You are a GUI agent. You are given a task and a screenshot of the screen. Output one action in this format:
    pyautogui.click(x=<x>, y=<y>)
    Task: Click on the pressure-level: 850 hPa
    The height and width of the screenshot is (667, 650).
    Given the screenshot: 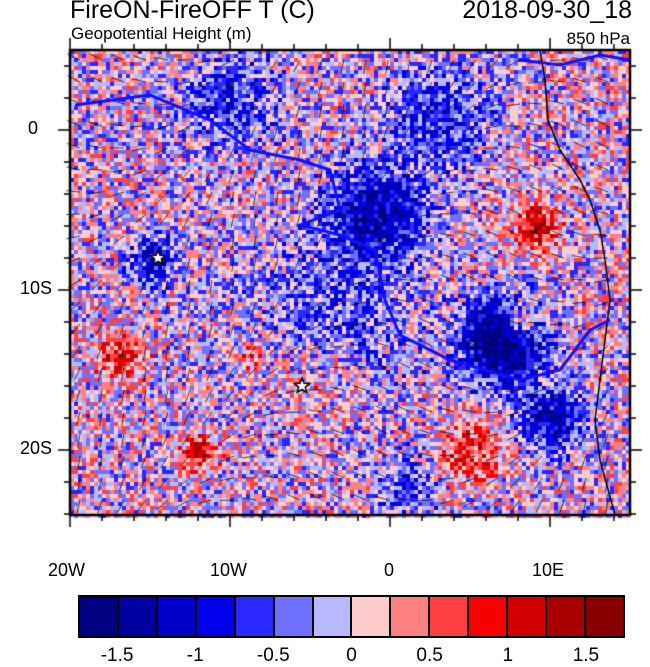 What is the action you would take?
    pyautogui.click(x=598, y=38)
    